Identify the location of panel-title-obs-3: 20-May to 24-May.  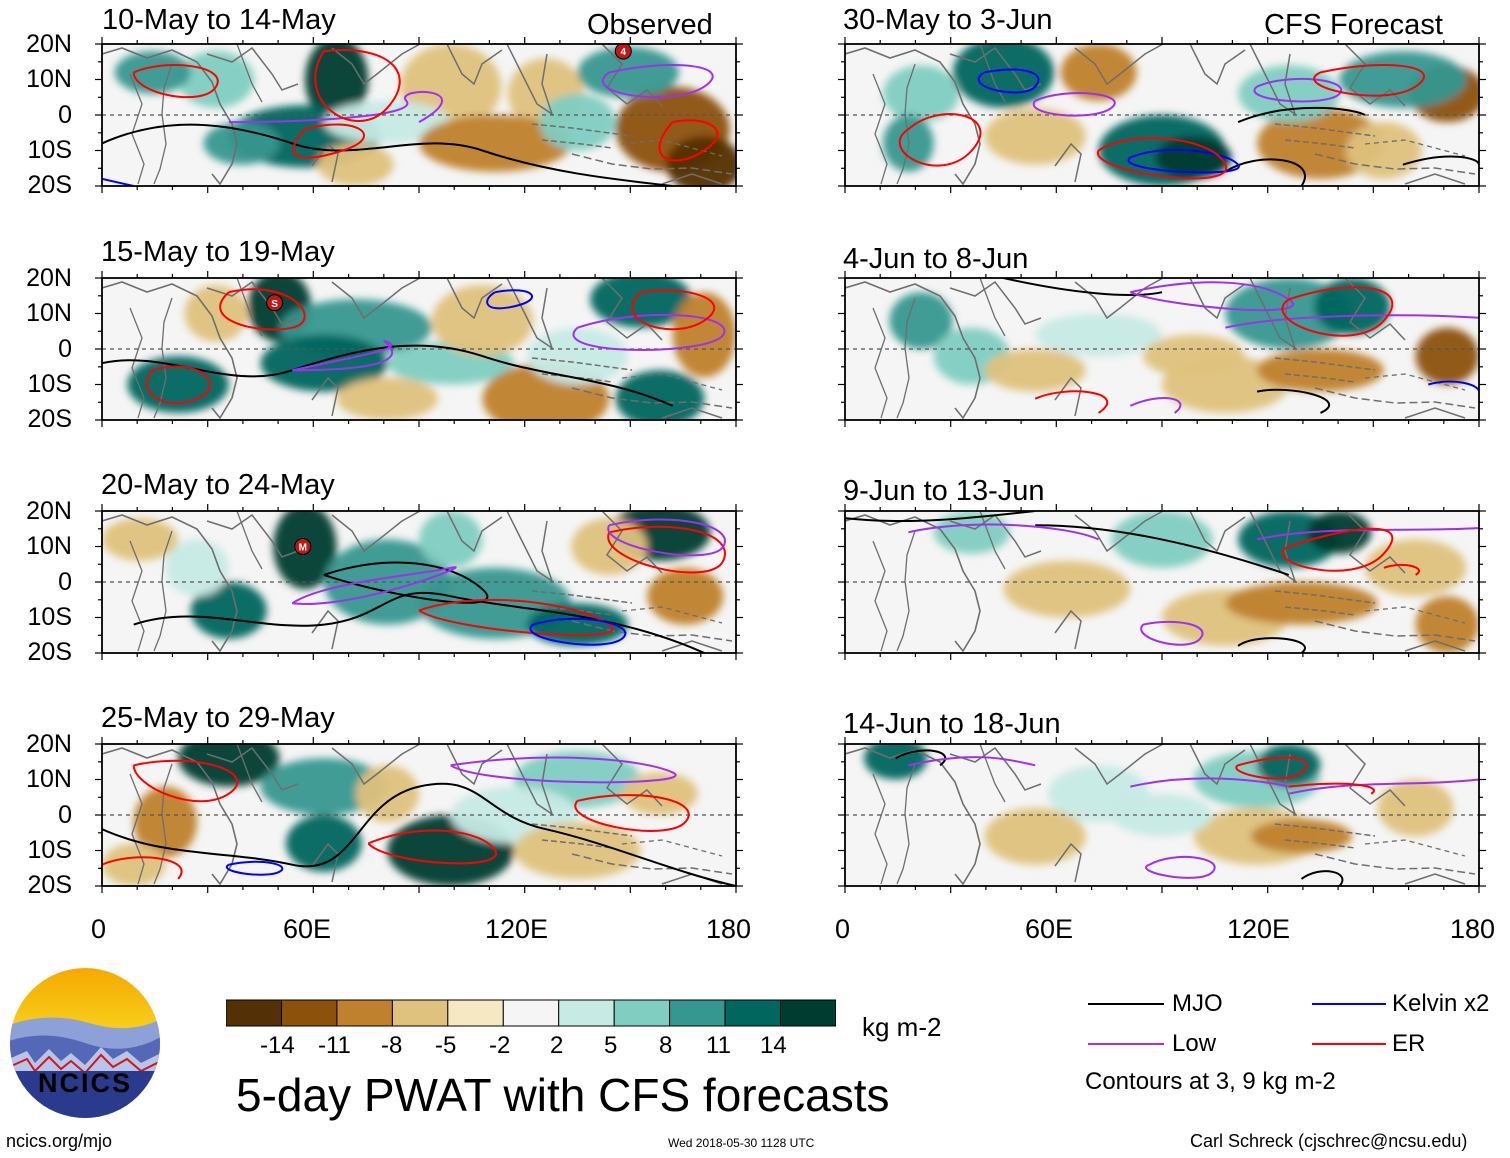
(218, 485).